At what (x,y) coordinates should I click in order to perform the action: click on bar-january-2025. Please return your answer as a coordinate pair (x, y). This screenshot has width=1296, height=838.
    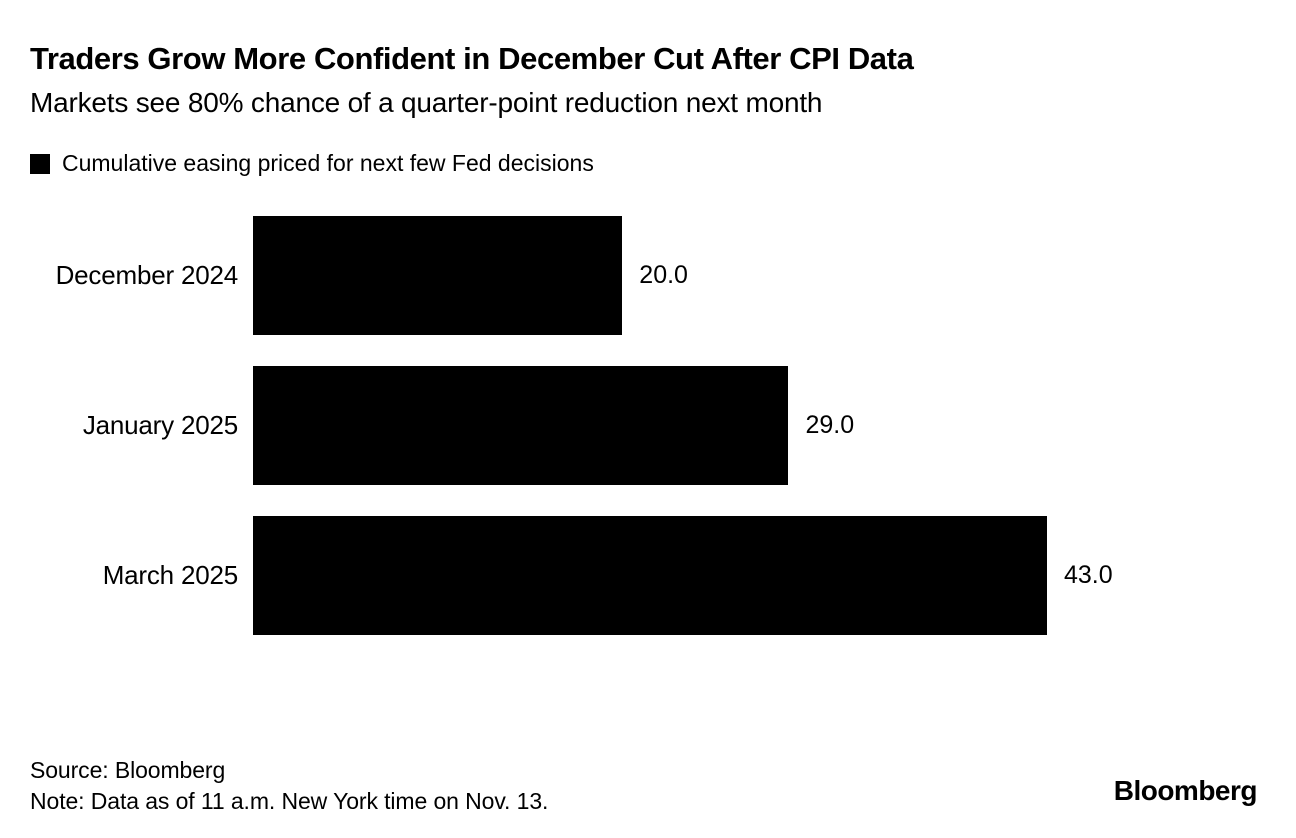
    Looking at the image, I should click on (521, 425).